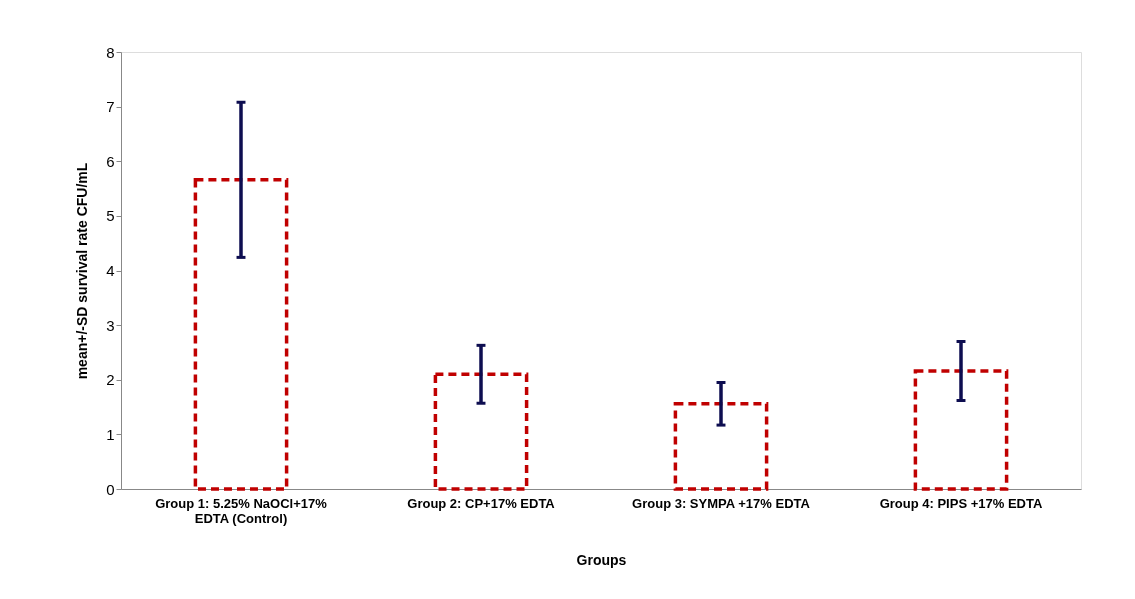 Image resolution: width=1135 pixels, height=599 pixels. Describe the element at coordinates (961, 503) in the screenshot. I see `x-tick-label: Group 4: PIPS +17% EDTA` at that location.